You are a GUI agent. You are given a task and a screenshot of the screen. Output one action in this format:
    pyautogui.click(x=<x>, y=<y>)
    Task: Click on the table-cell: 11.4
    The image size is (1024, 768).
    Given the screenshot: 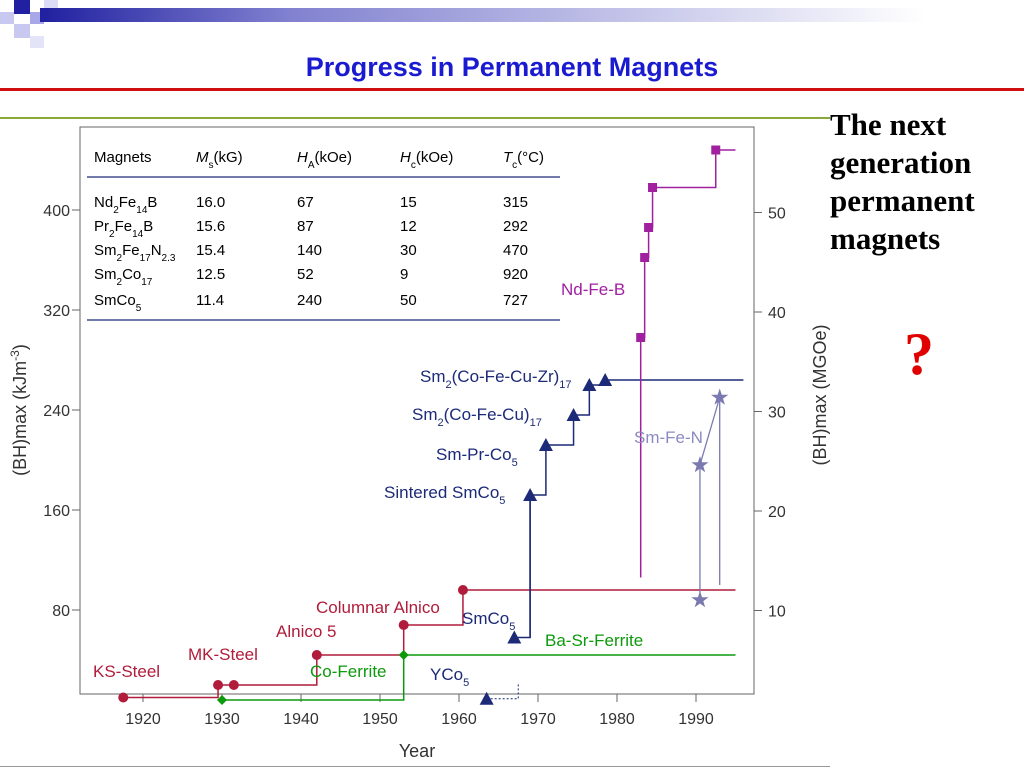 What is the action you would take?
    pyautogui.click(x=210, y=300)
    